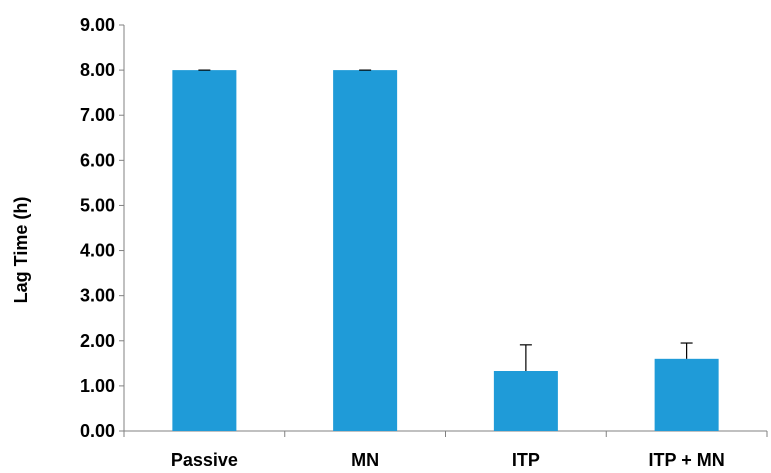 Image resolution: width=771 pixels, height=473 pixels. What do you see at coordinates (97, 160) in the screenshot?
I see `y-tick-label: 6.00` at bounding box center [97, 160].